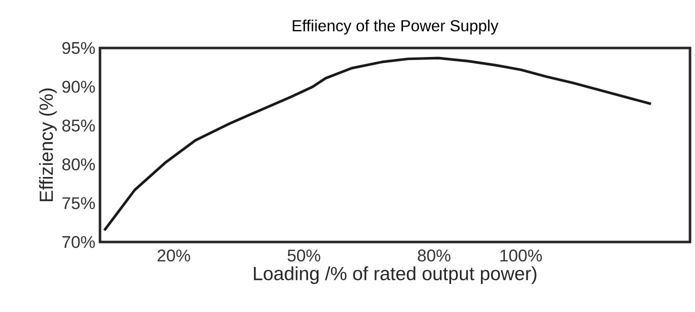 This screenshot has width=695, height=312. What do you see at coordinates (78, 164) in the screenshot?
I see `y-tick-label: 80%` at bounding box center [78, 164].